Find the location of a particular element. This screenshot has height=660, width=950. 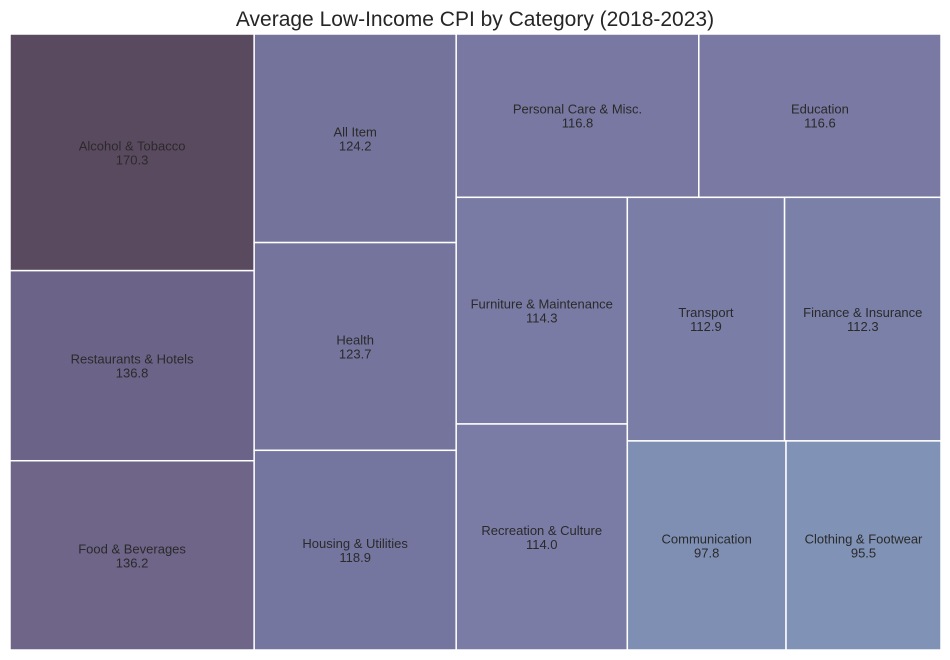

treemap-label-furniture-maintenance: Furniture & Maintenance is located at coordinates (542, 304).